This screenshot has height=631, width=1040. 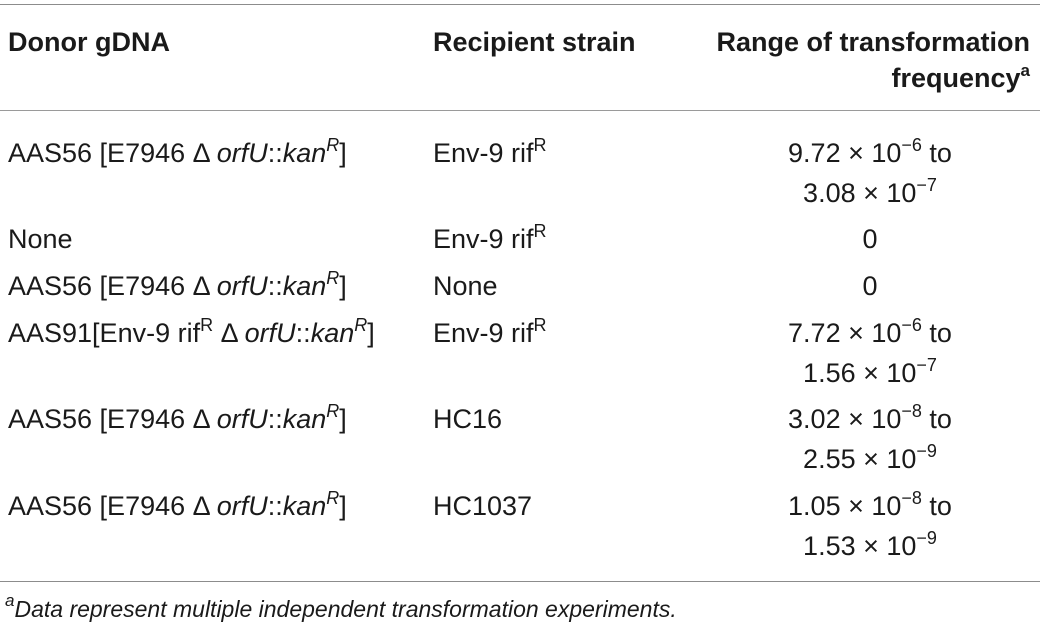 What do you see at coordinates (860, 193) in the screenshot?
I see `frequency-lower-mantissa: 3.08 × 10` at bounding box center [860, 193].